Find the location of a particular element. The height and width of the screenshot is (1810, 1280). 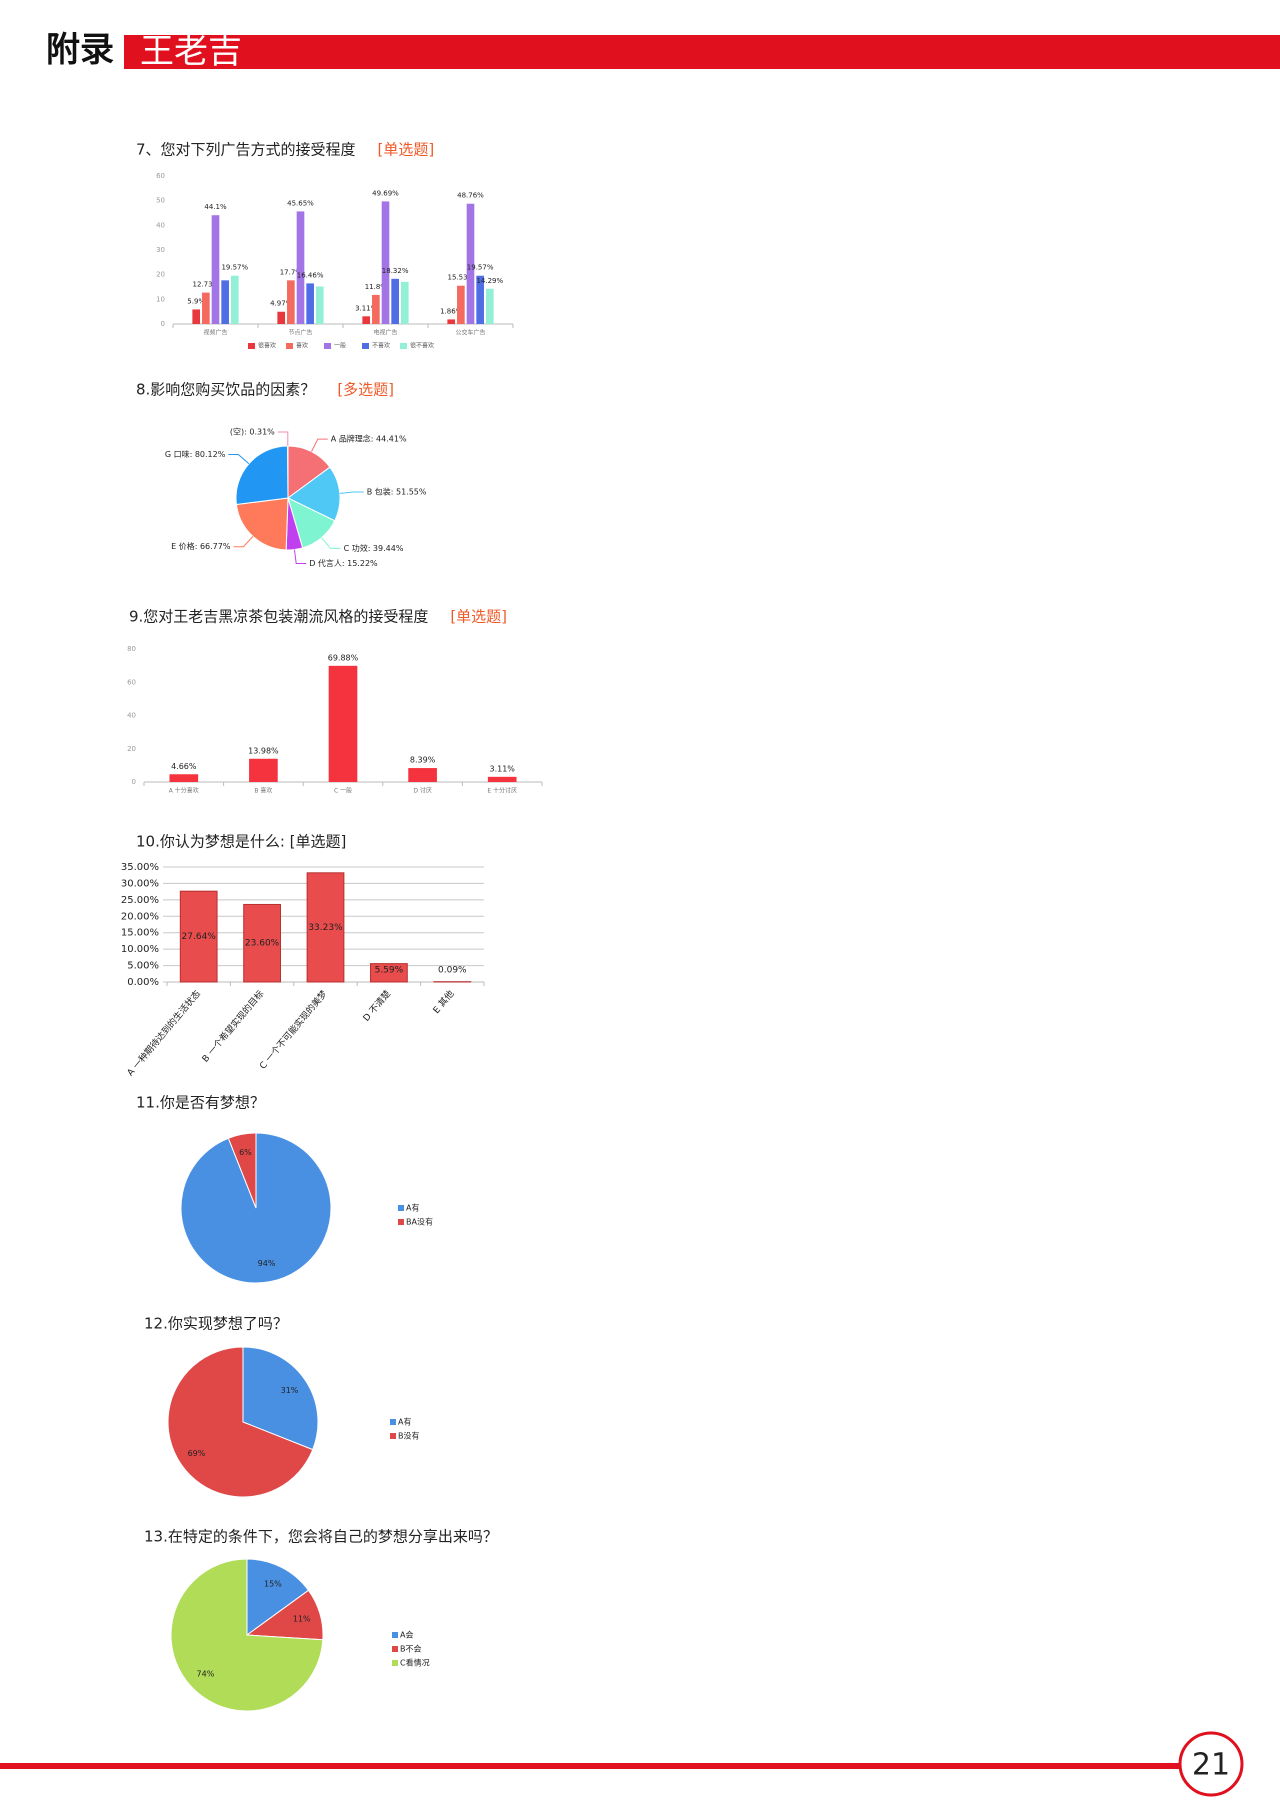

y-tick-label: 30.00% is located at coordinates (140, 883).